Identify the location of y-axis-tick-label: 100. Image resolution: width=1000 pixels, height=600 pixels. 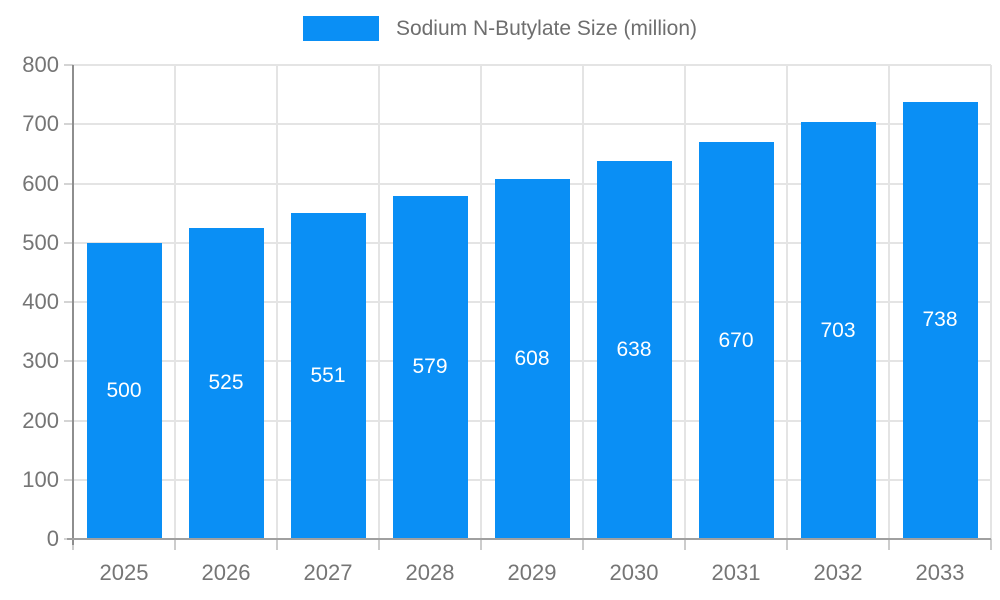
(40, 479).